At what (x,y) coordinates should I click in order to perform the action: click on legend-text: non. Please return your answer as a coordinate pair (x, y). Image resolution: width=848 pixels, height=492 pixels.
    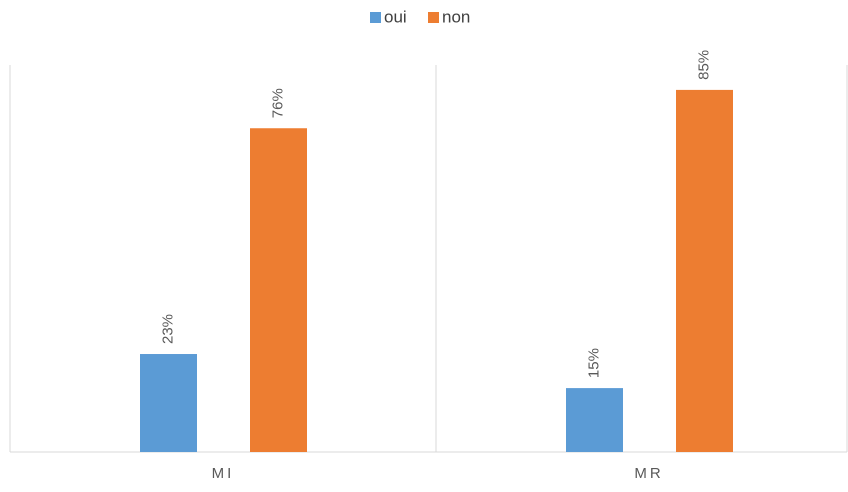
    Looking at the image, I should click on (456, 16).